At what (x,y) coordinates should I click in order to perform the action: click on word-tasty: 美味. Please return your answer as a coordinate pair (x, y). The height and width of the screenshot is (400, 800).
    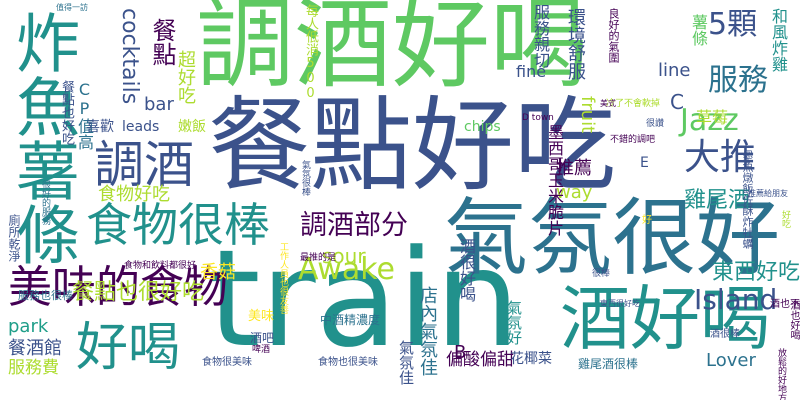
    Looking at the image, I should click on (261, 316).